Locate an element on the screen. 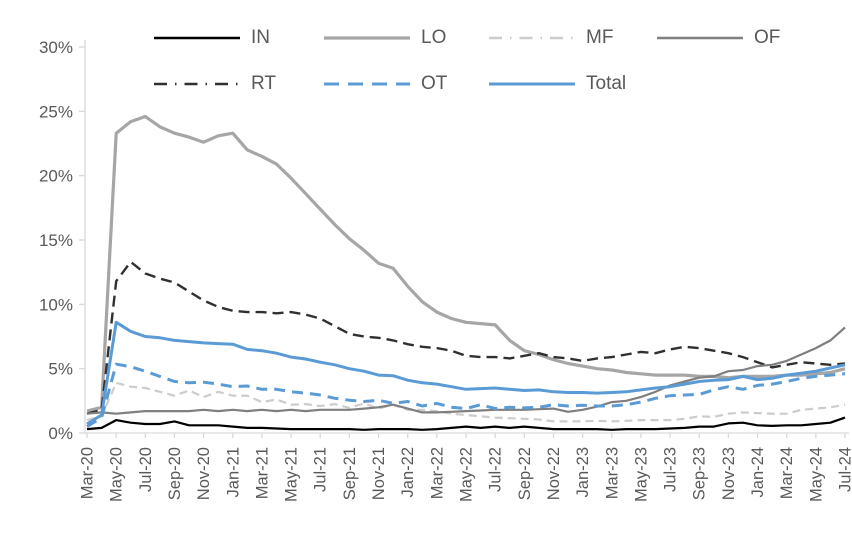 The height and width of the screenshot is (534, 852). x-tick-label: Sep-20 is located at coordinates (175, 473).